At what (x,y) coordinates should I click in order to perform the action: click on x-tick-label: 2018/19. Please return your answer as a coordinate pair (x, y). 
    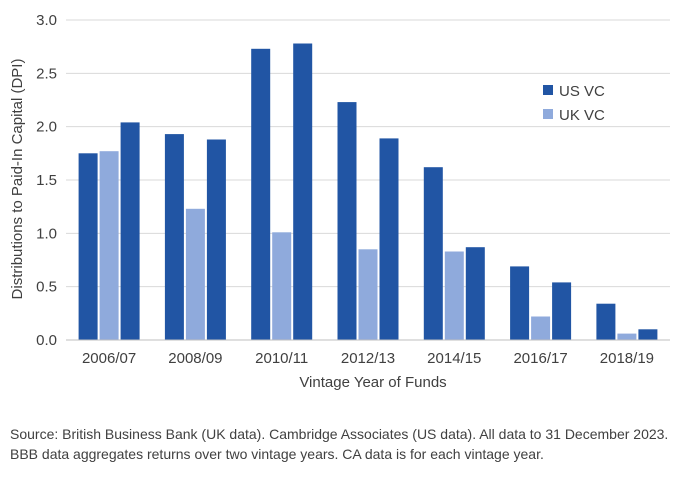
    Looking at the image, I should click on (627, 358).